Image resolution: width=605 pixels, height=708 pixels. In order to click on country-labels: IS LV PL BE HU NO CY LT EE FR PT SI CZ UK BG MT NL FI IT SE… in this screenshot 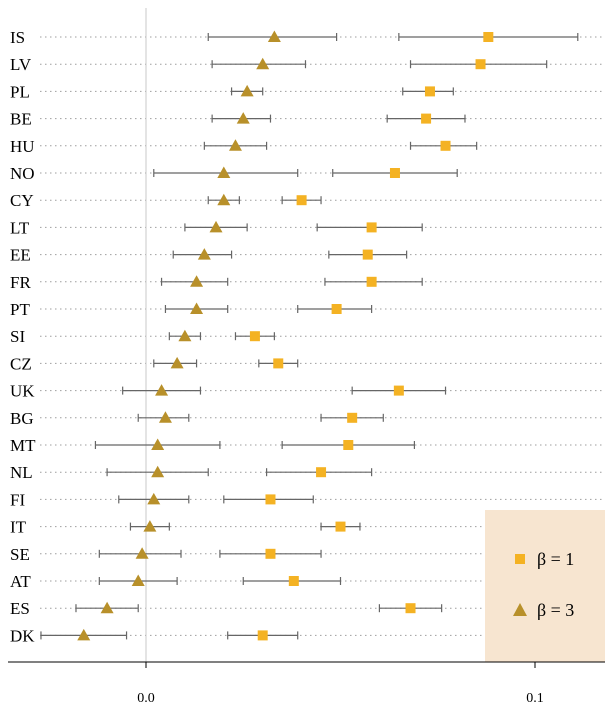, I will do `click(23, 336)`.